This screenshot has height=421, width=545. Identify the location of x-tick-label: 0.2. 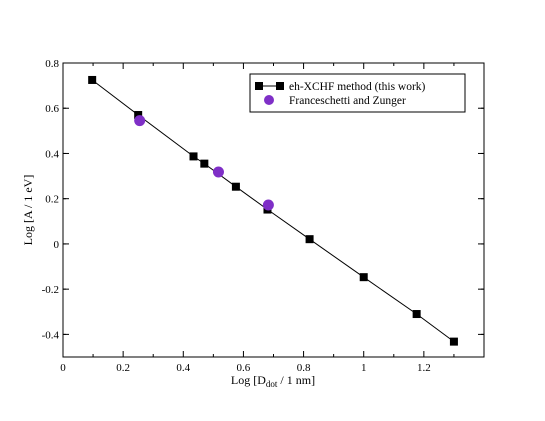
(123, 368).